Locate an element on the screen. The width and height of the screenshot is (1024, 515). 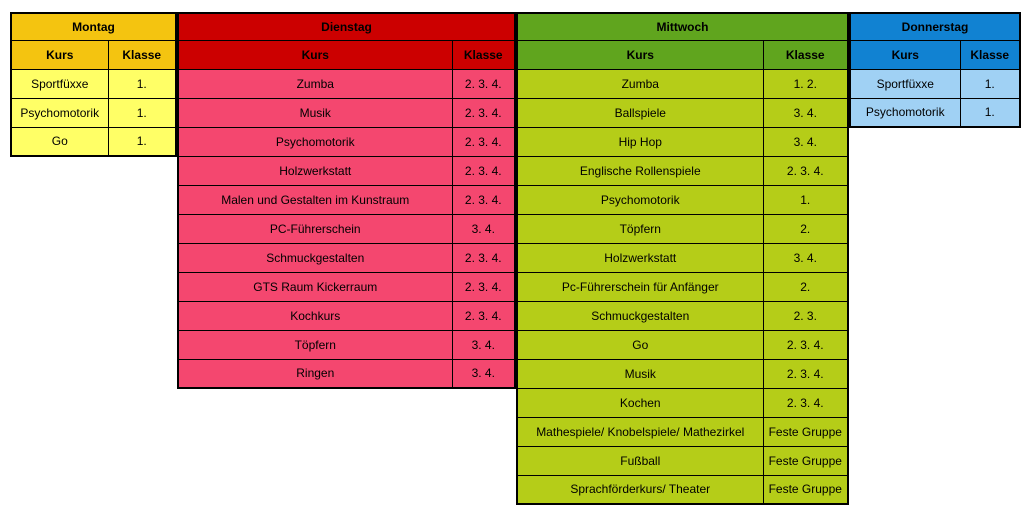
klasse-cell: 1. 2. is located at coordinates (805, 83).